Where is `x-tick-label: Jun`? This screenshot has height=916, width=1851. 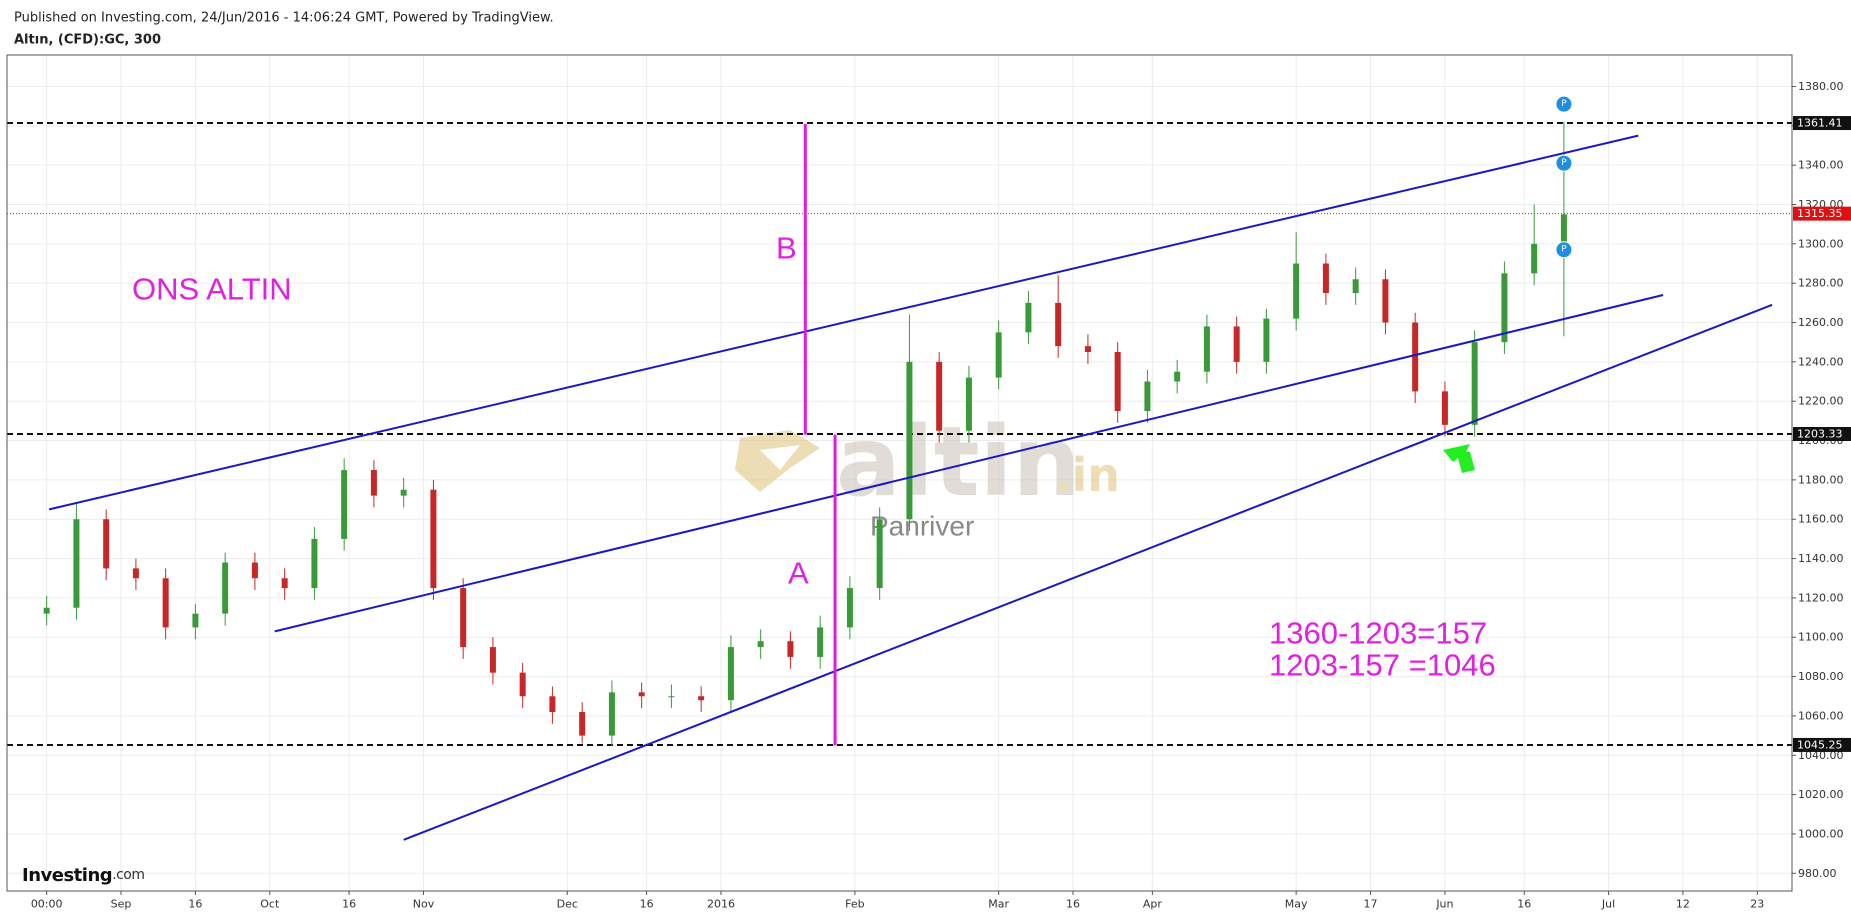
x-tick-label: Jun is located at coordinates (1444, 904).